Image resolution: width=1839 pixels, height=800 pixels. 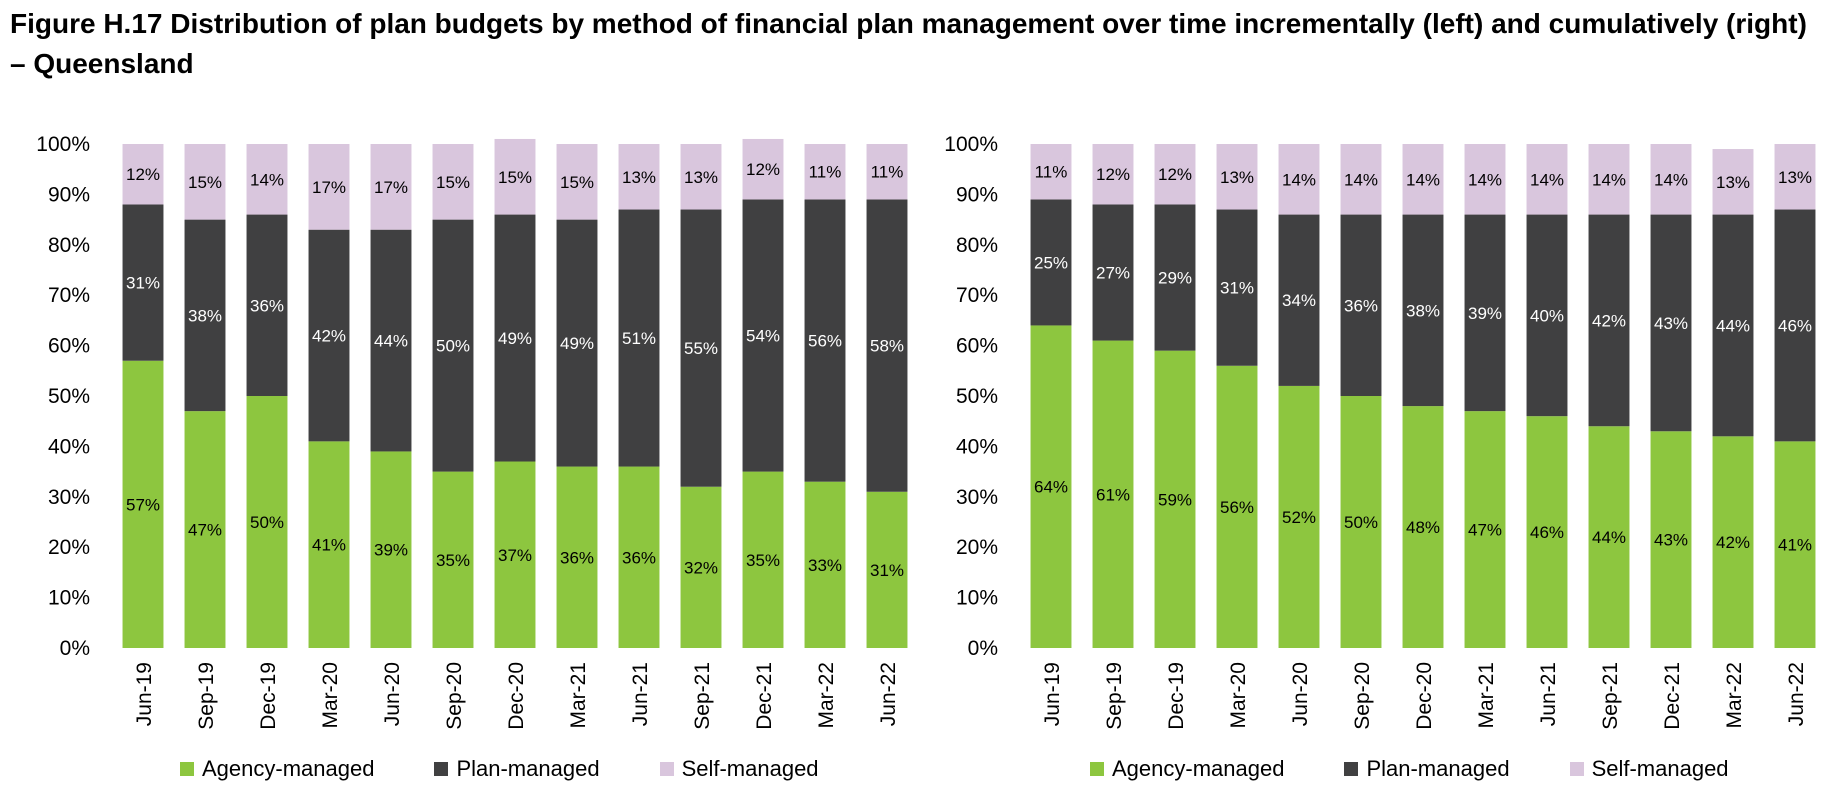 I want to click on value-label-self: 15%, so click(x=205, y=182).